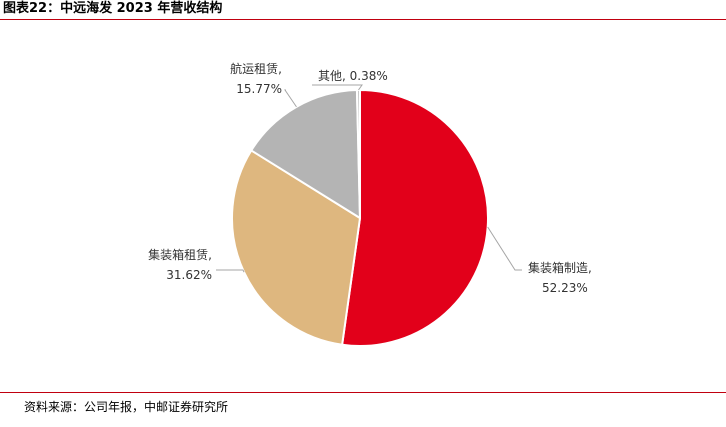  I want to click on slice-value-label-2: 15.77%, so click(259, 89).